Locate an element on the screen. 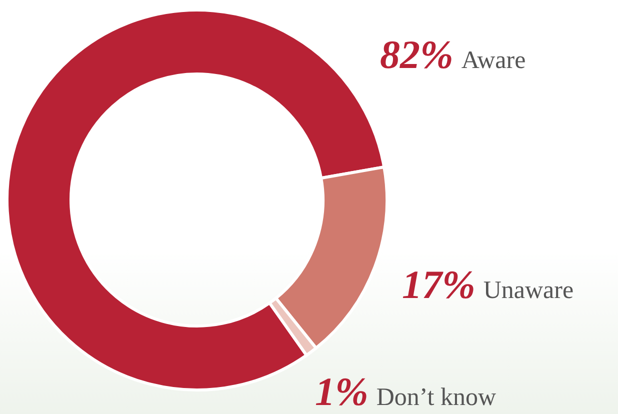 This screenshot has height=414, width=618. slice-label: Aware is located at coordinates (493, 60).